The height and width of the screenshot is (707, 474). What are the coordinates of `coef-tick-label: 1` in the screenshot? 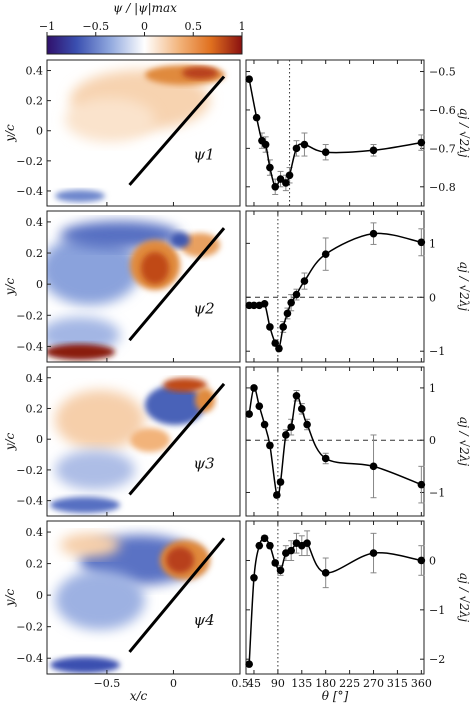 It's located at (432, 388).